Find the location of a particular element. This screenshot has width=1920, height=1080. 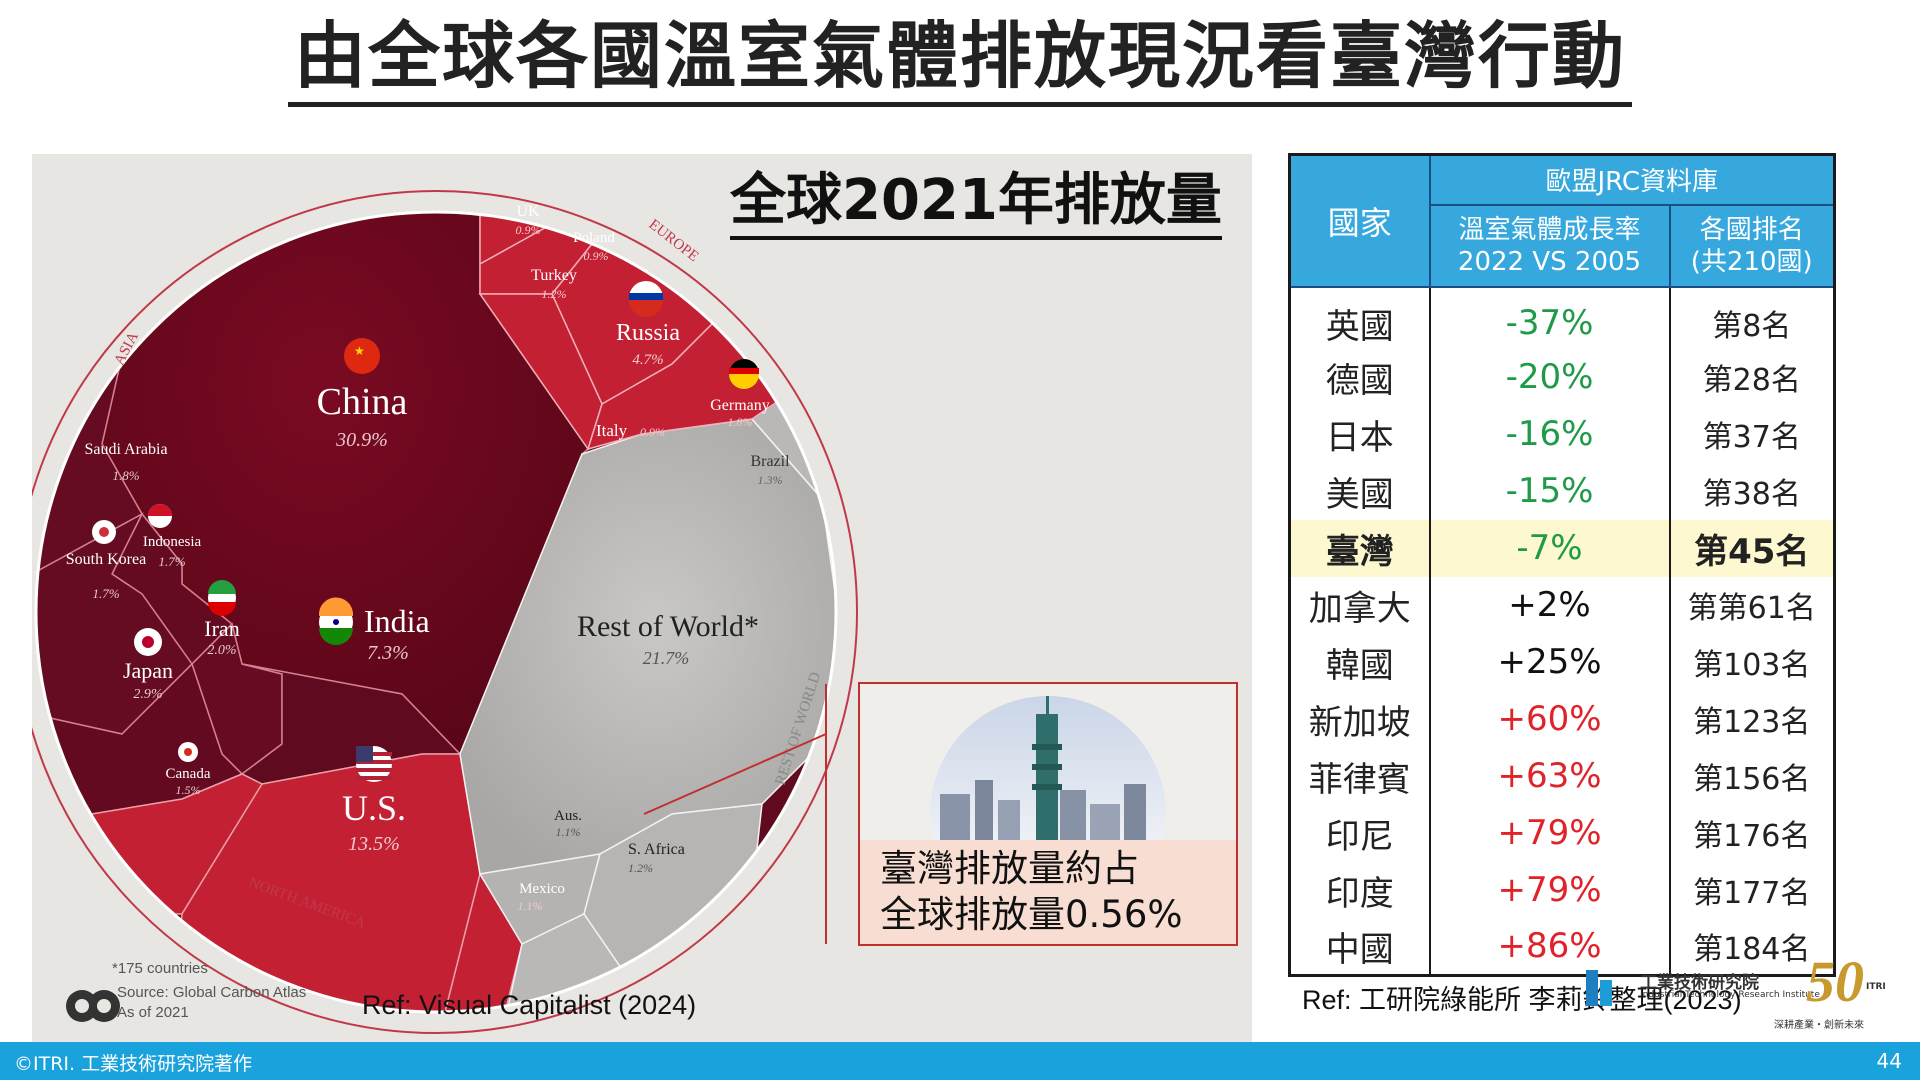

label-south-africa-pct: 1.2% is located at coordinates (640, 868).